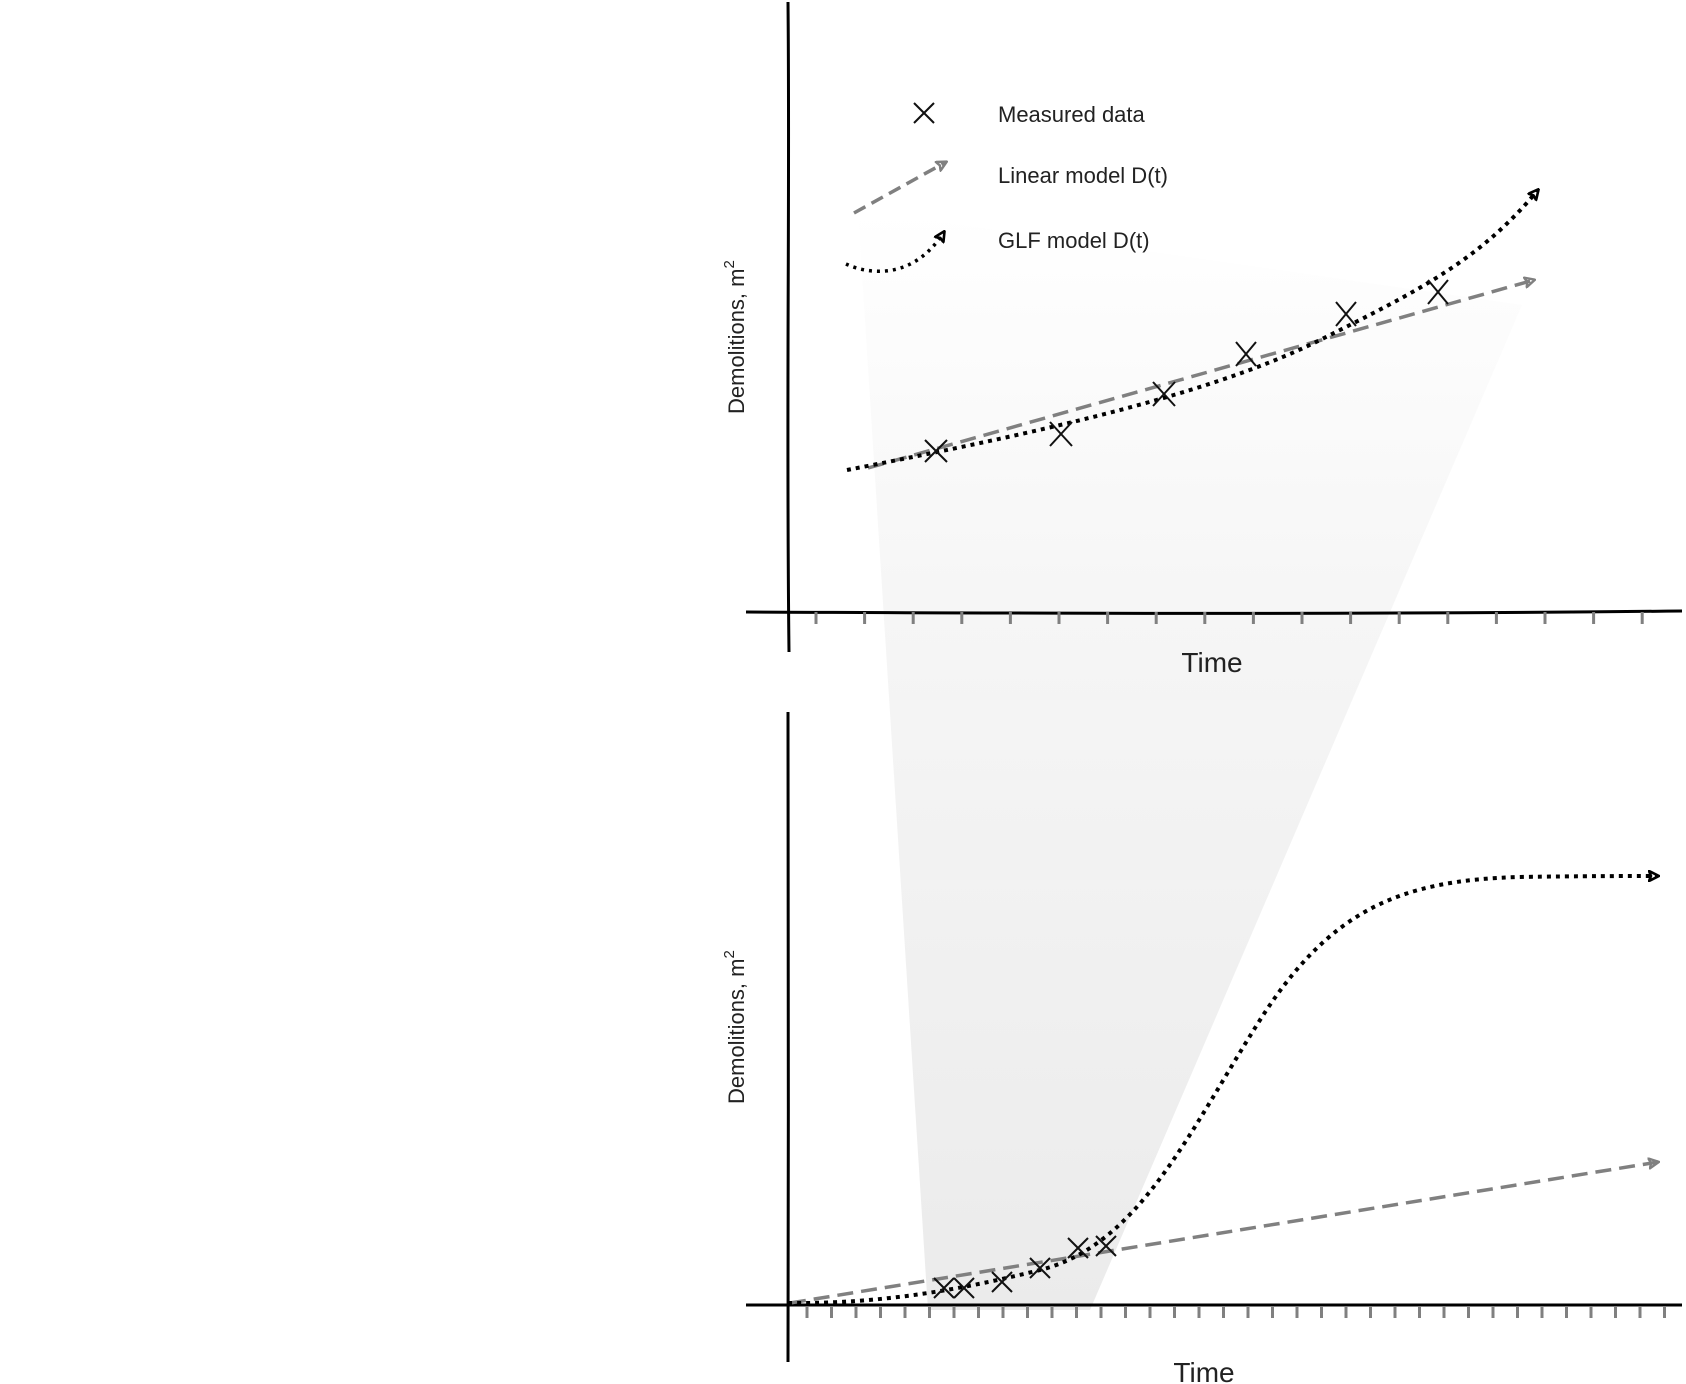 The image size is (1686, 1384). I want to click on top-x-label: Time, so click(1211, 662).